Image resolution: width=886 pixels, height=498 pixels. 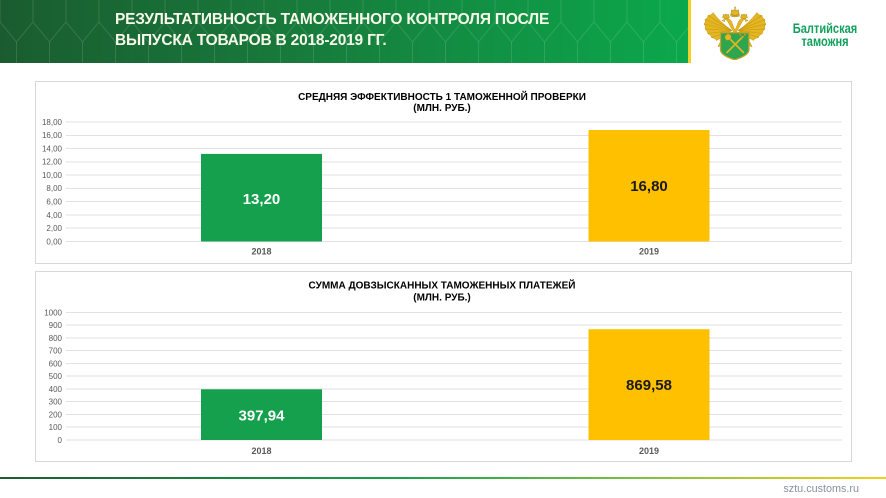 I want to click on svg-text: 300, so click(x=56, y=402).